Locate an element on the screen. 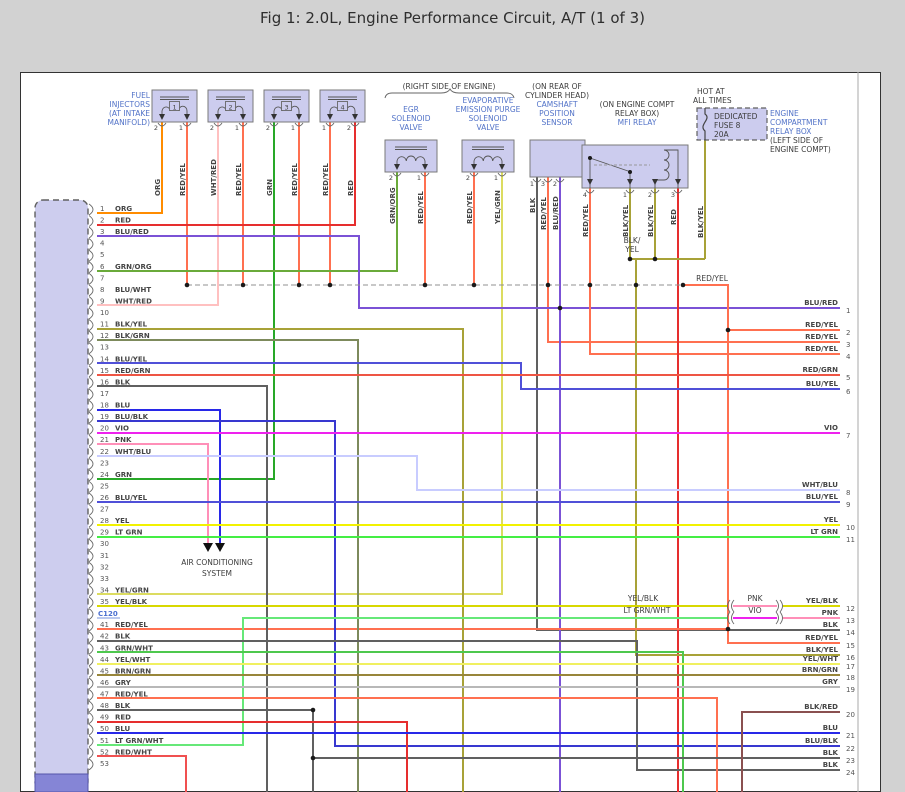  svg-text: WHT/RED is located at coordinates (214, 177).